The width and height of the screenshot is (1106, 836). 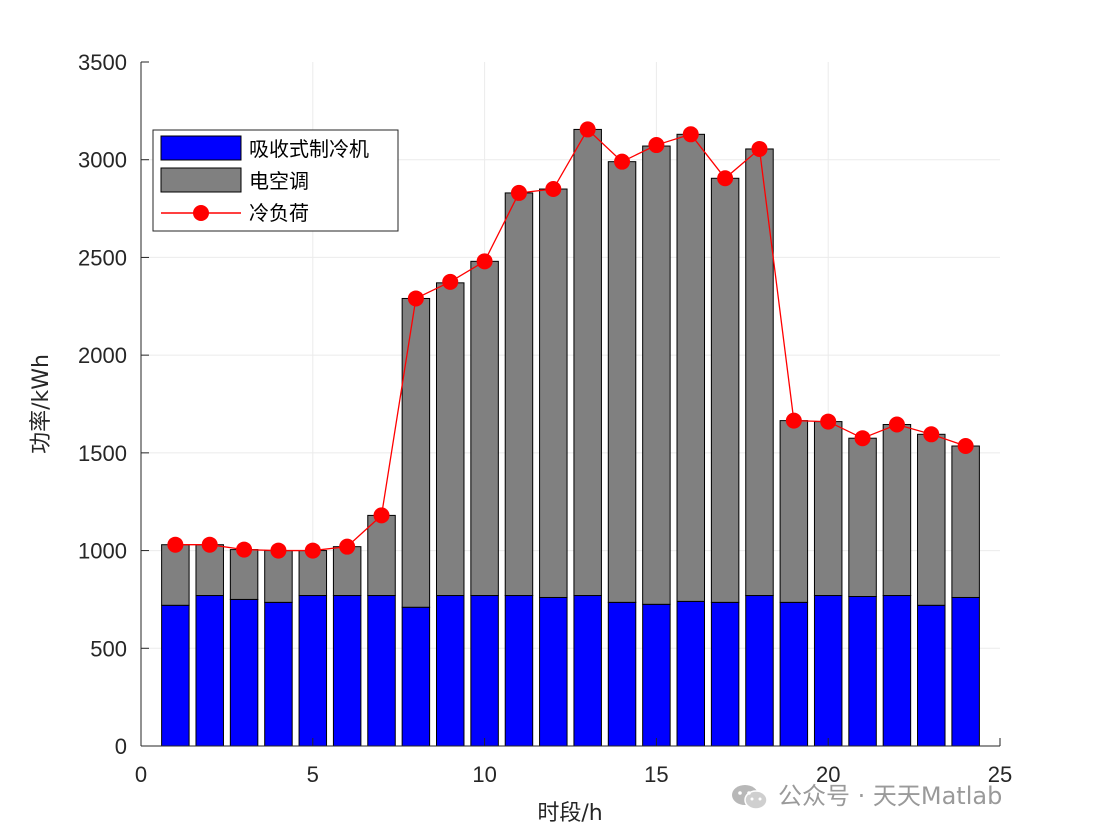 What do you see at coordinates (102, 453) in the screenshot?
I see `y-tick-label-3: 1500` at bounding box center [102, 453].